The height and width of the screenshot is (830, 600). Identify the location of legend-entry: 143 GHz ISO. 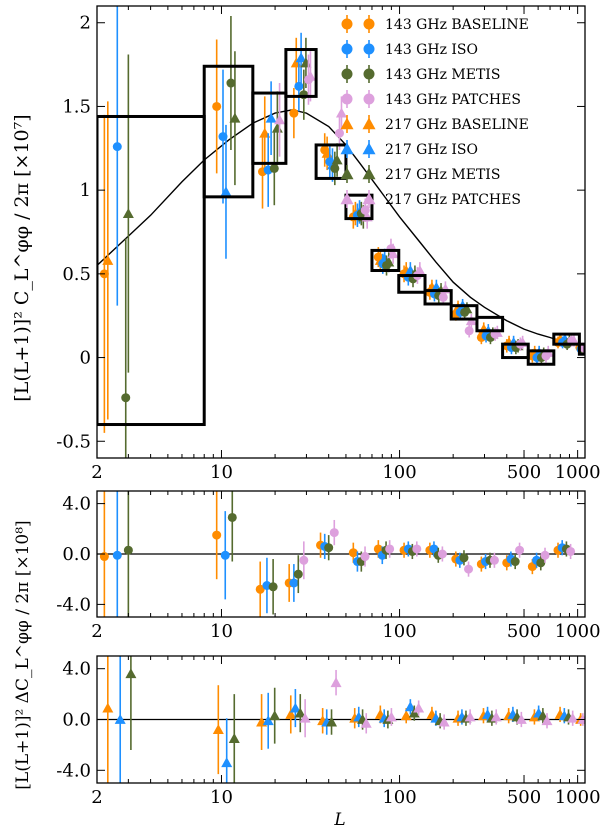
(409, 49).